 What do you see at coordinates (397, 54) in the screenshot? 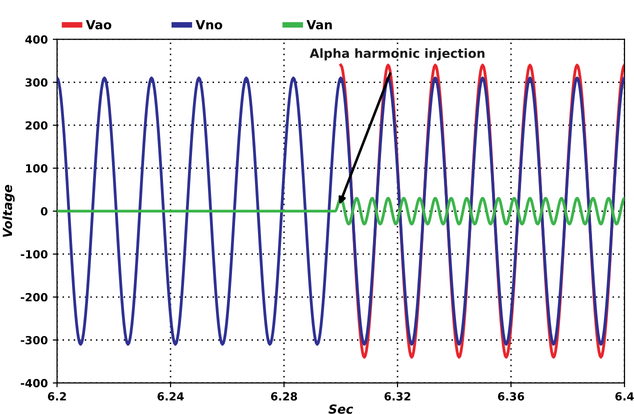
I see `annotation: Alpha harmonic injection` at bounding box center [397, 54].